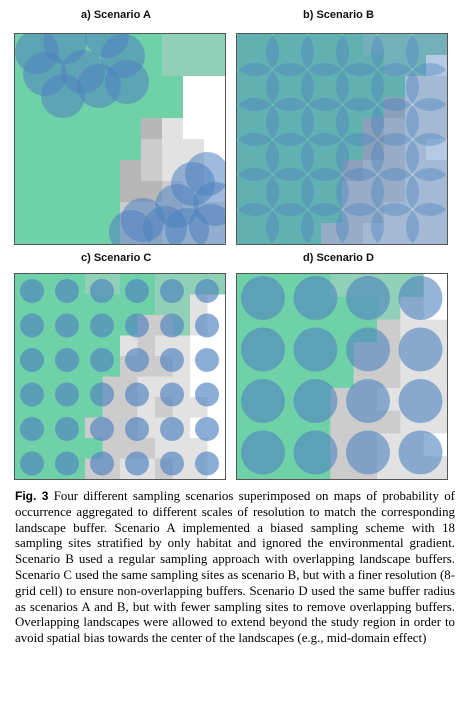  What do you see at coordinates (120, 376) in the screenshot?
I see `panel-c-map` at bounding box center [120, 376].